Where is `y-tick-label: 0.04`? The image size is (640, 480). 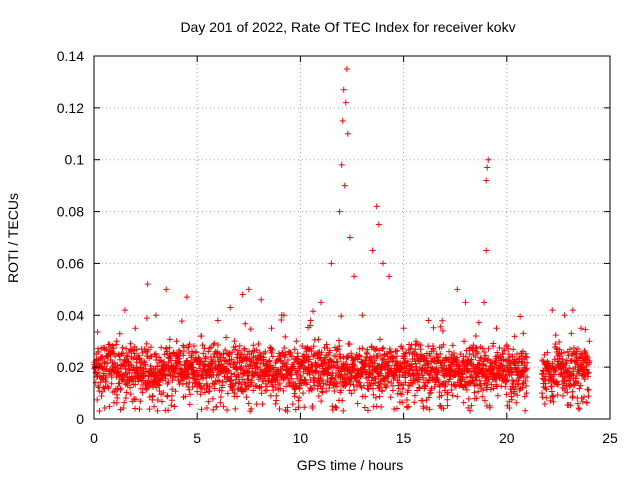
y-tick-label: 0.04 is located at coordinates (70, 315).